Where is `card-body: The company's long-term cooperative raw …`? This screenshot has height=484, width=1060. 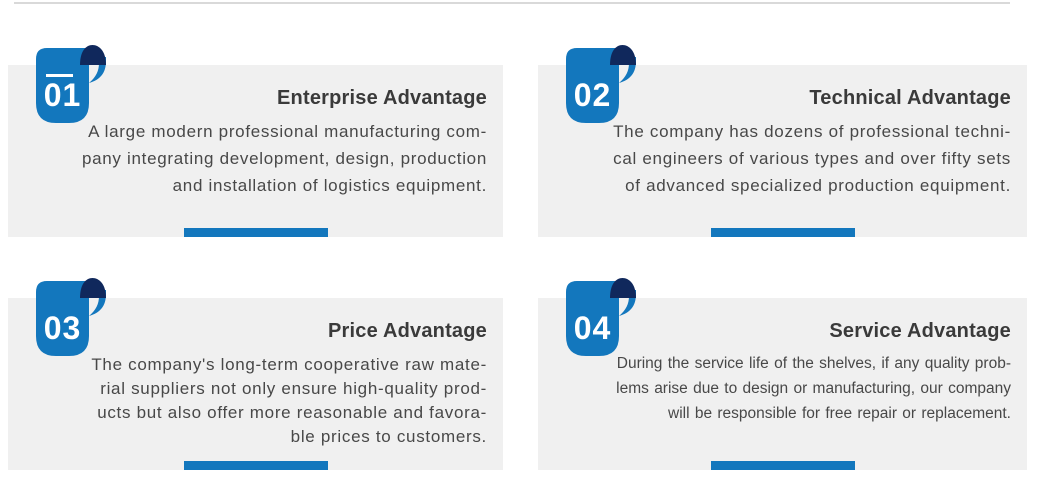 card-body: The company's long-term cooperative raw … is located at coordinates (255, 401).